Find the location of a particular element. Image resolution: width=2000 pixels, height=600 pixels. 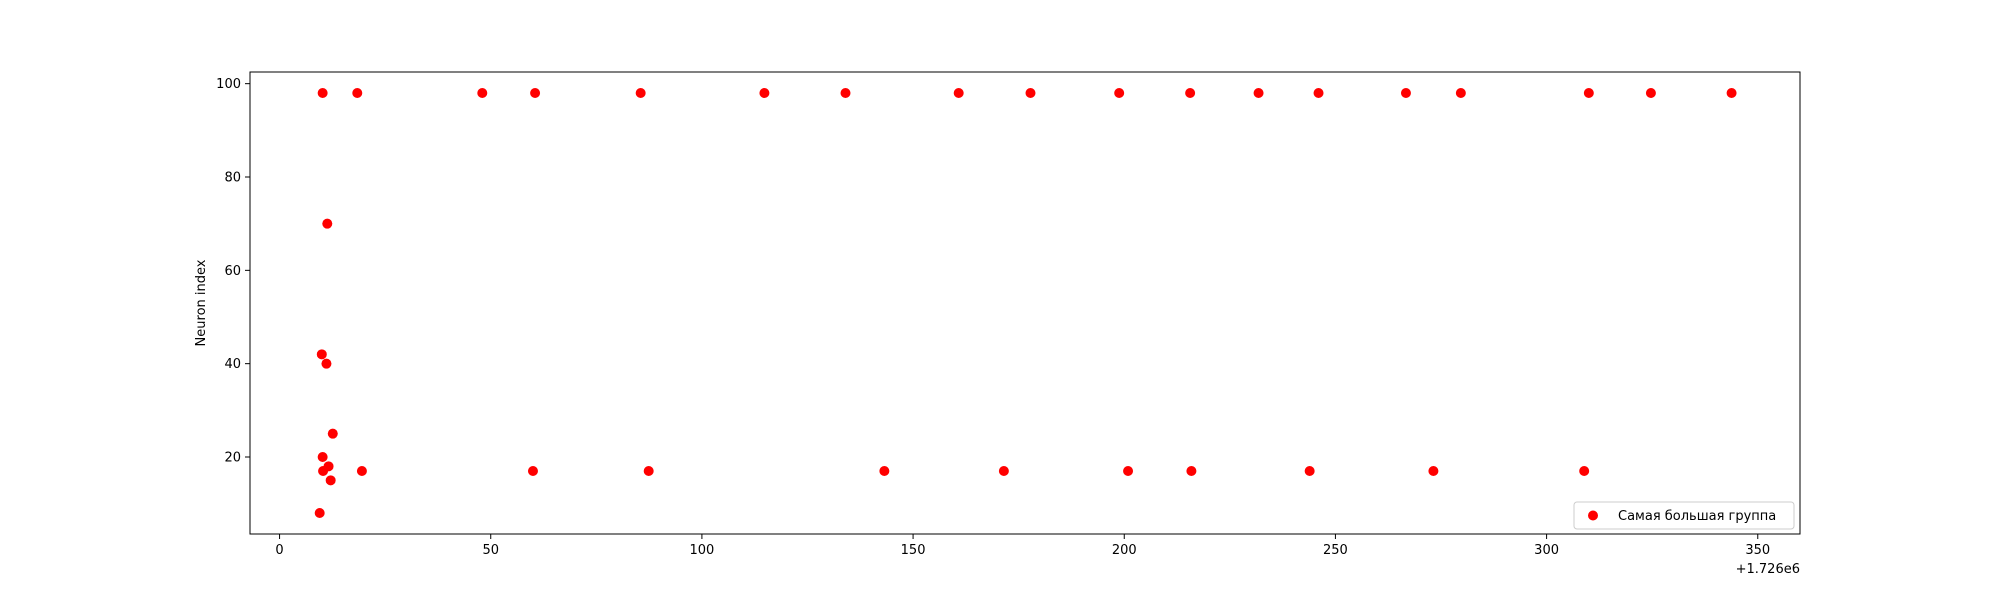

legend-box is located at coordinates (1684, 515).